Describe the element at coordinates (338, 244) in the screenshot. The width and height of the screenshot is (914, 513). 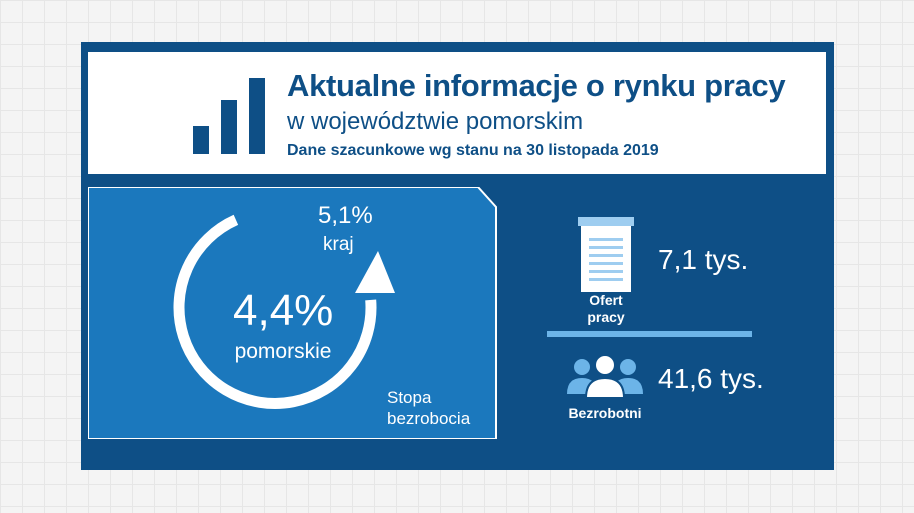
I see `national-rate-label: kraj` at that location.